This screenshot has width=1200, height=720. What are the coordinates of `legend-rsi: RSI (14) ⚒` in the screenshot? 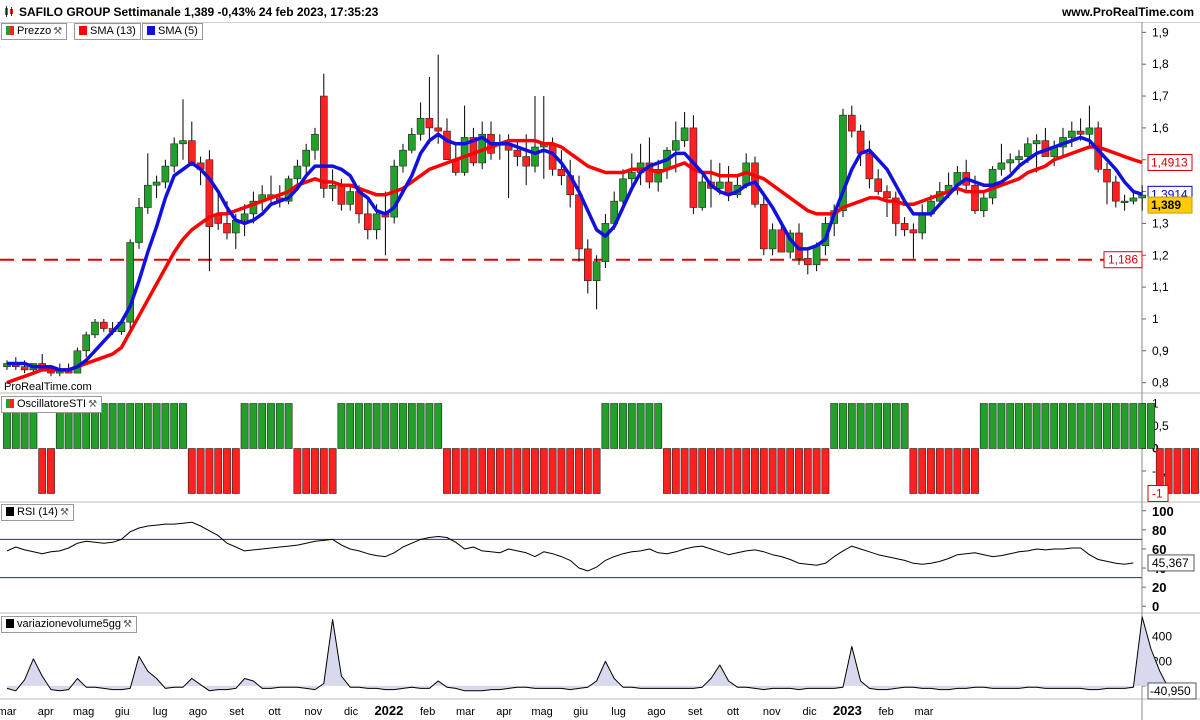 It's located at (37, 512).